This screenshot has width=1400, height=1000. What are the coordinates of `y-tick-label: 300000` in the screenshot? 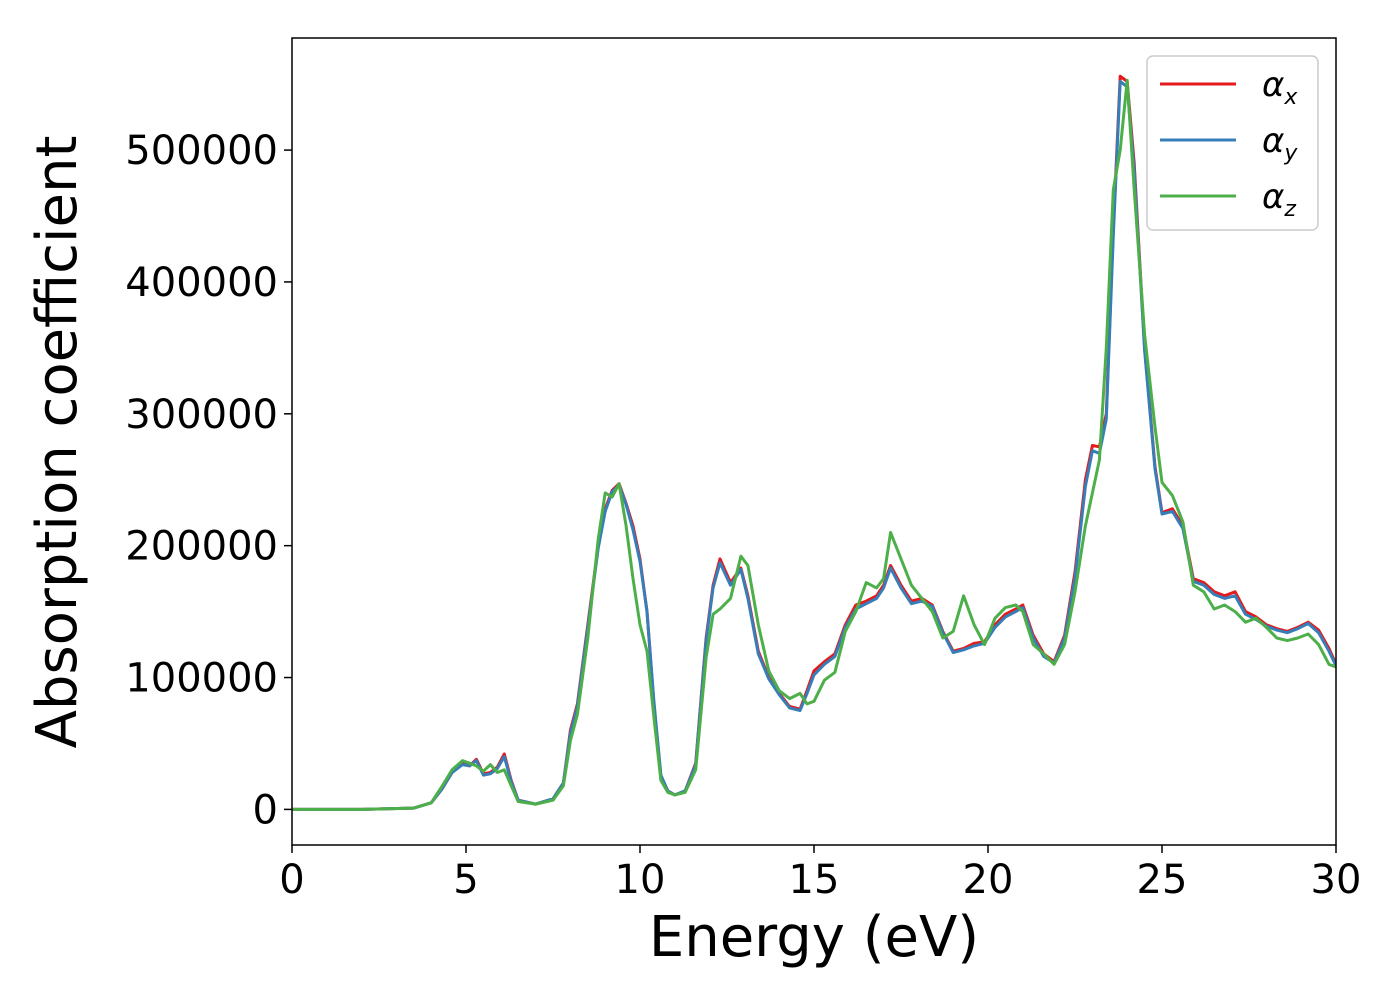 It's located at (201, 415).